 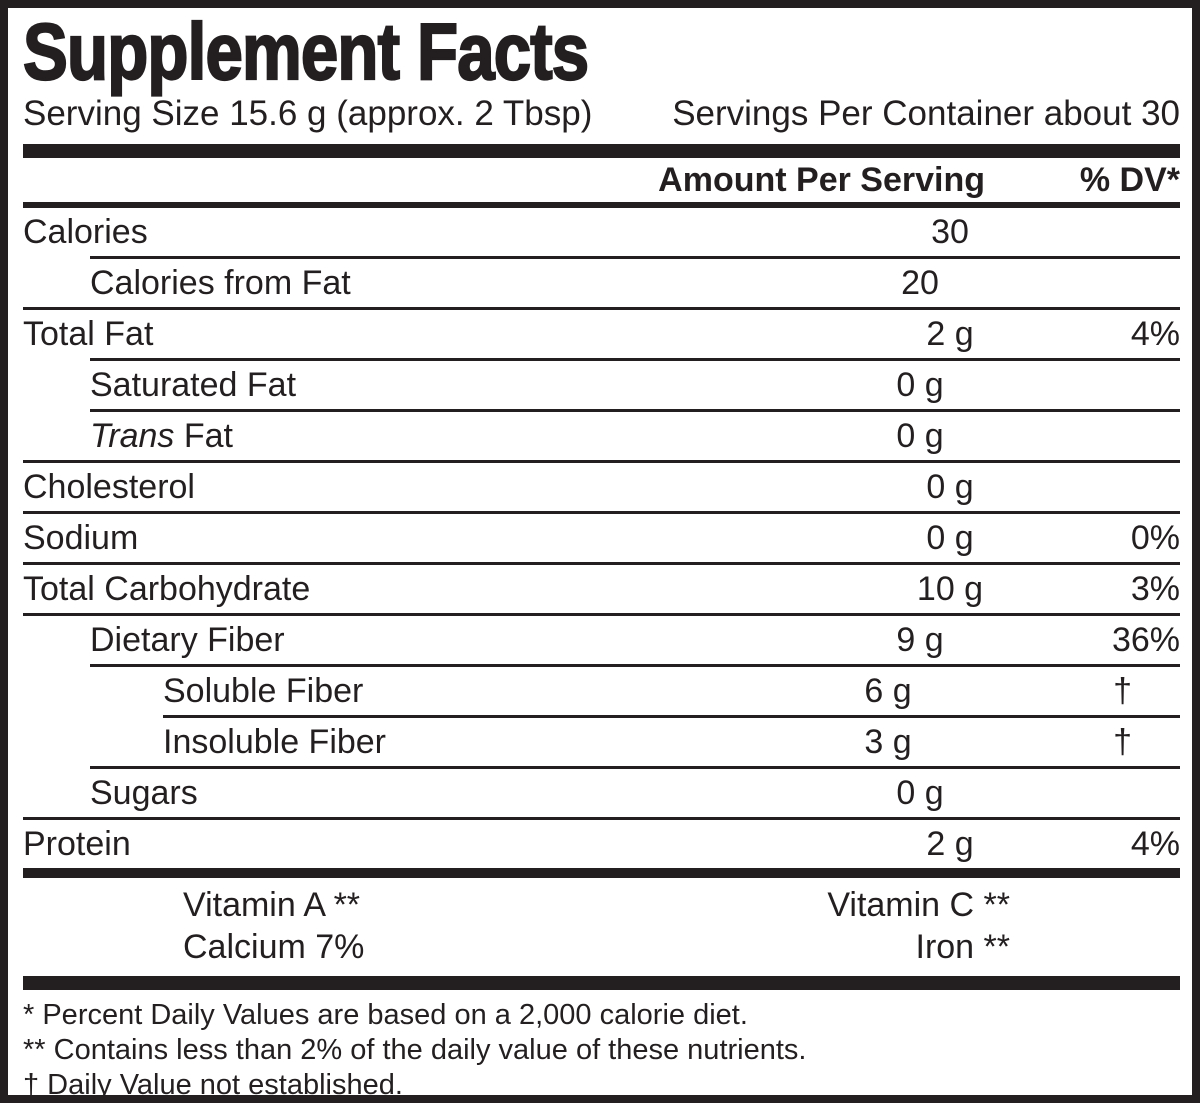 I want to click on nutrient-label-italic: Trans, so click(x=132, y=435).